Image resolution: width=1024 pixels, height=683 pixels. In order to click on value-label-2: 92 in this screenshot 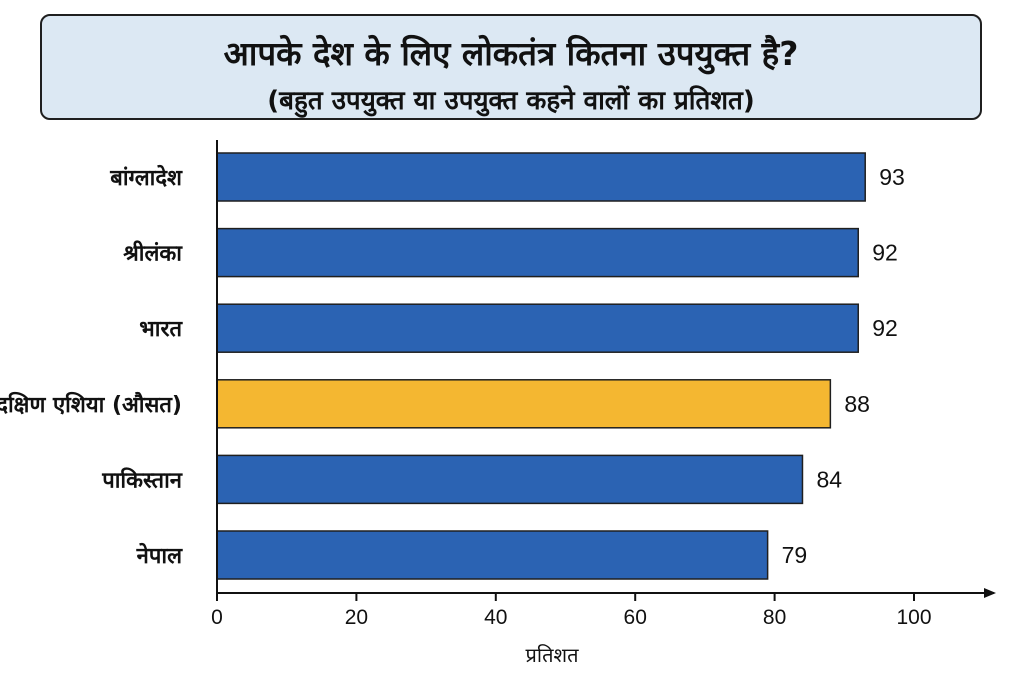, I will do `click(885, 328)`.